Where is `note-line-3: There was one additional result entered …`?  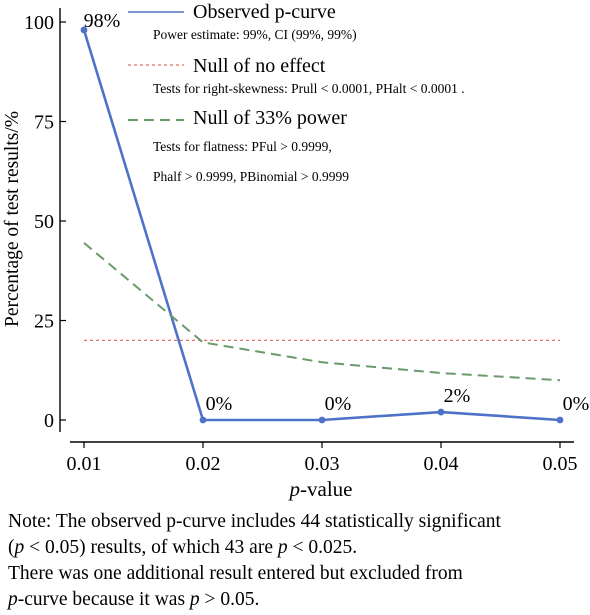
note-line-3: There was one additional result entered … is located at coordinates (235, 573).